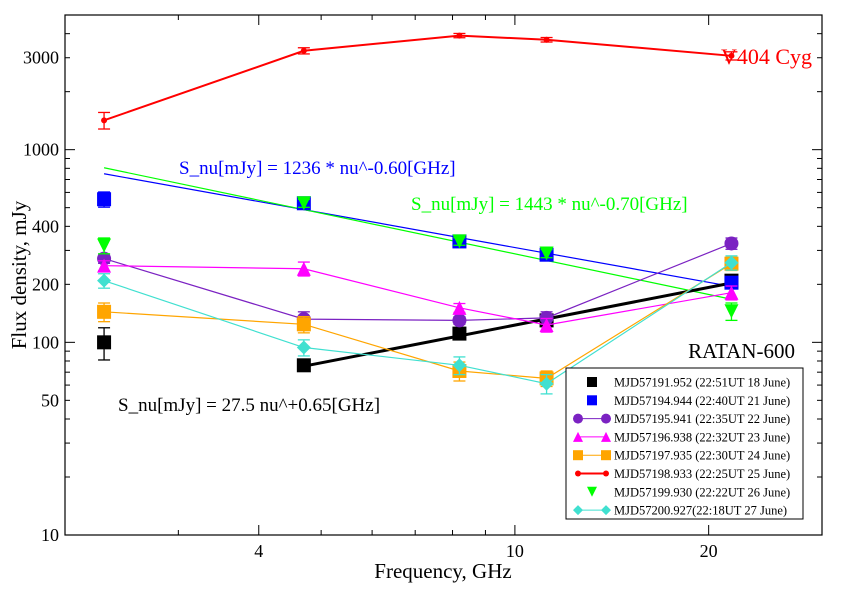  I want to click on legend-label: MJD57194.944 (22:40UT 21 June), so click(702, 401).